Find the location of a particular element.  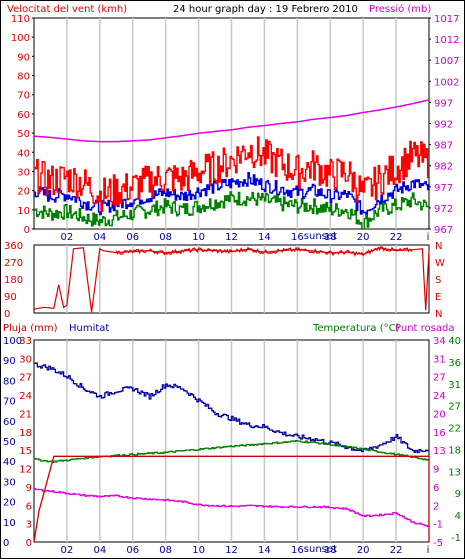

direction-degree-tick: 360 is located at coordinates (13, 246).